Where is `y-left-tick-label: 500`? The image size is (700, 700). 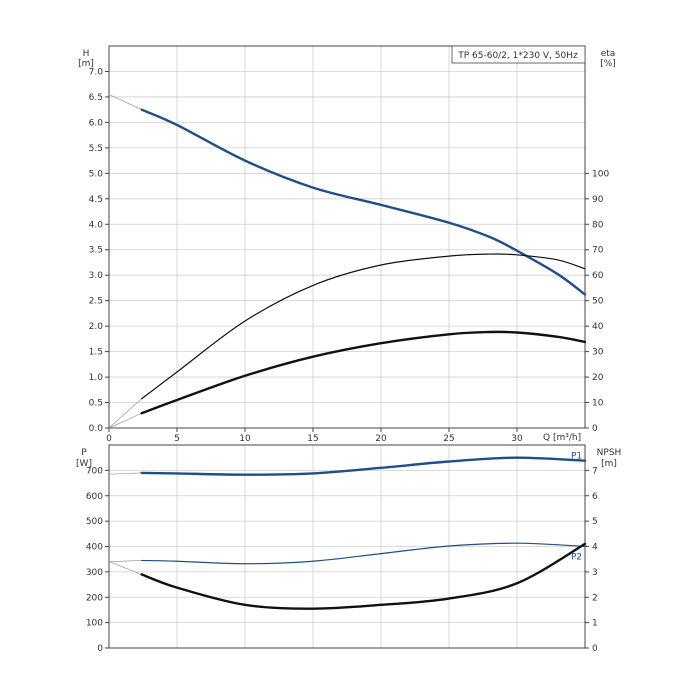 y-left-tick-label: 500 is located at coordinates (94, 522).